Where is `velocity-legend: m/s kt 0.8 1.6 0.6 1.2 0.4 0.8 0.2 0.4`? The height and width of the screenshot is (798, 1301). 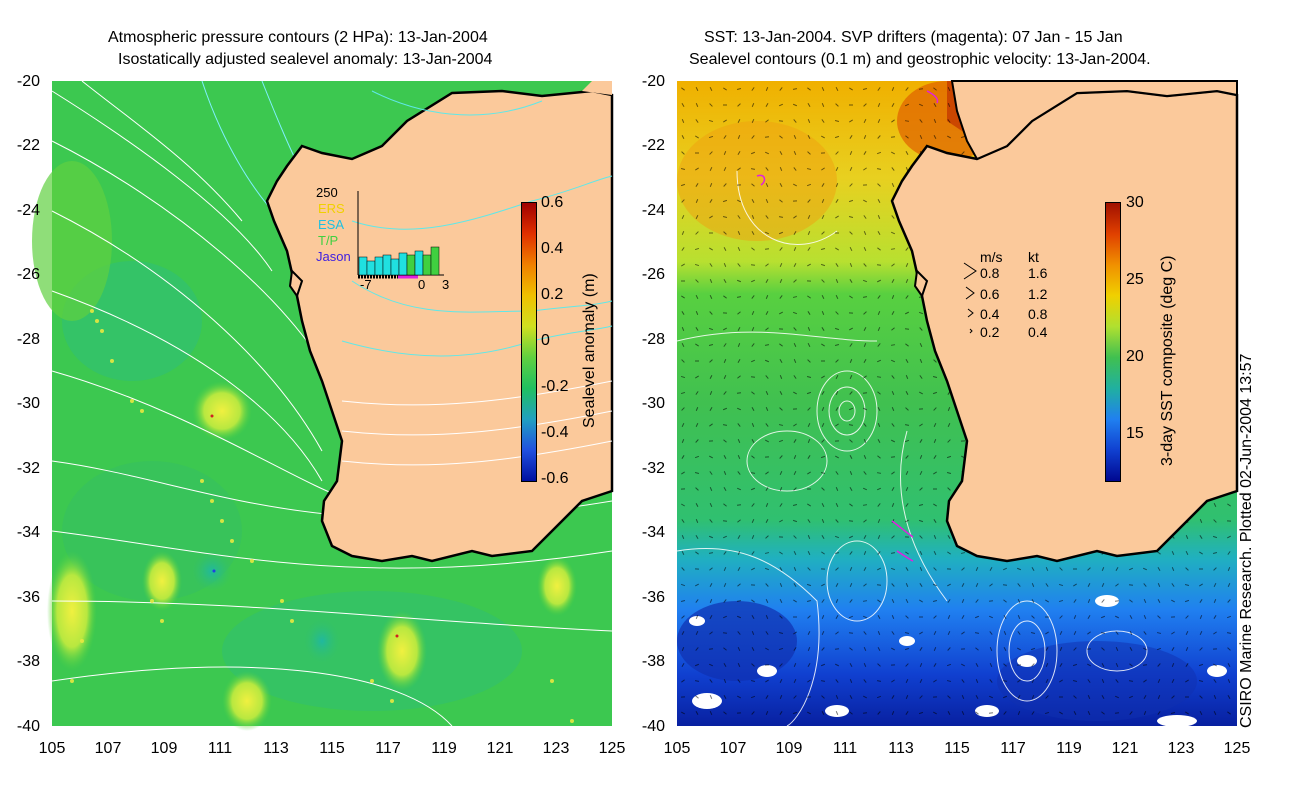 velocity-legend: m/s kt 0.8 1.6 0.6 1.2 0.4 0.8 0.2 0.4 is located at coordinates (1017, 296).